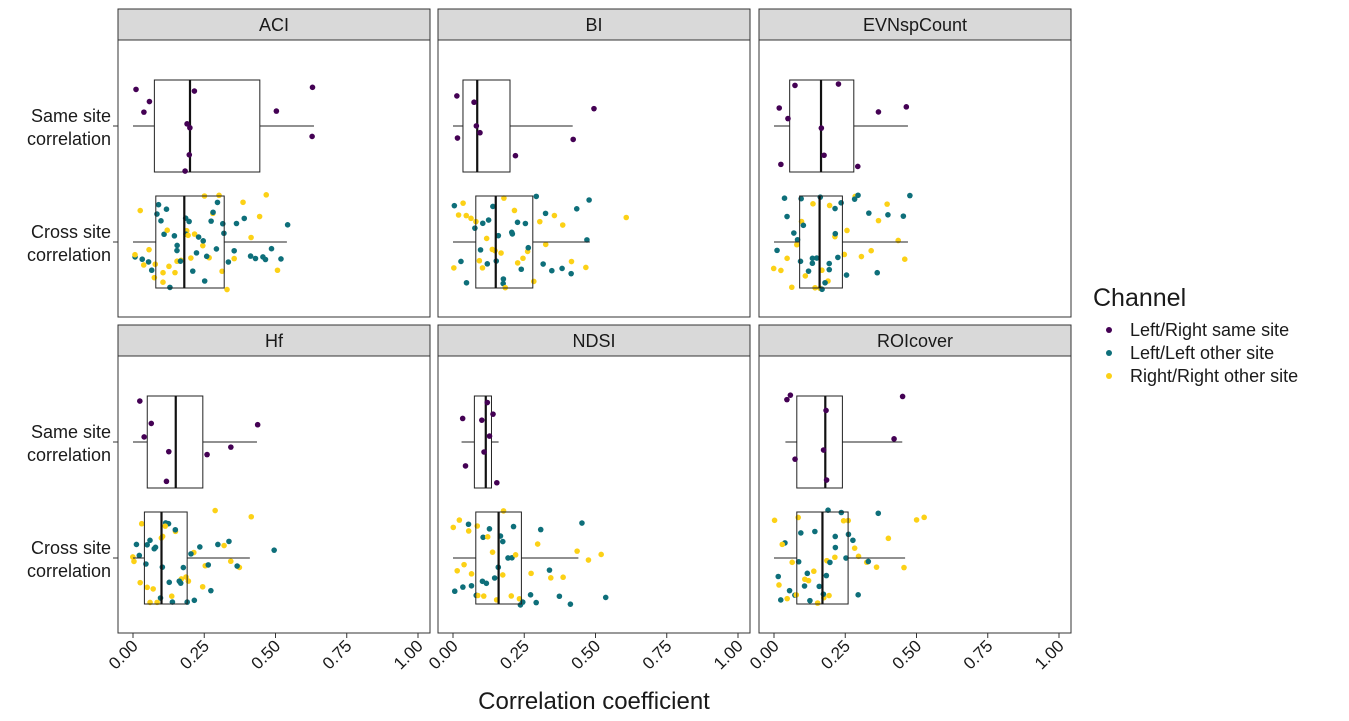 This screenshot has width=1349, height=721. Describe the element at coordinates (1209, 330) in the screenshot. I see `legend-entry: Left/Right same site` at that location.